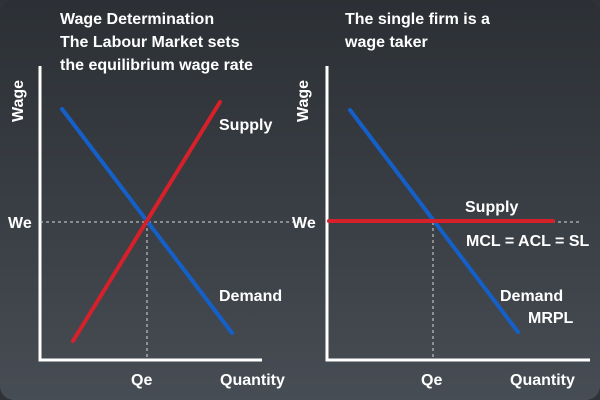 The width and height of the screenshot is (600, 400). Describe the element at coordinates (551, 318) in the screenshot. I see `mrpl-label: MRPL` at that location.